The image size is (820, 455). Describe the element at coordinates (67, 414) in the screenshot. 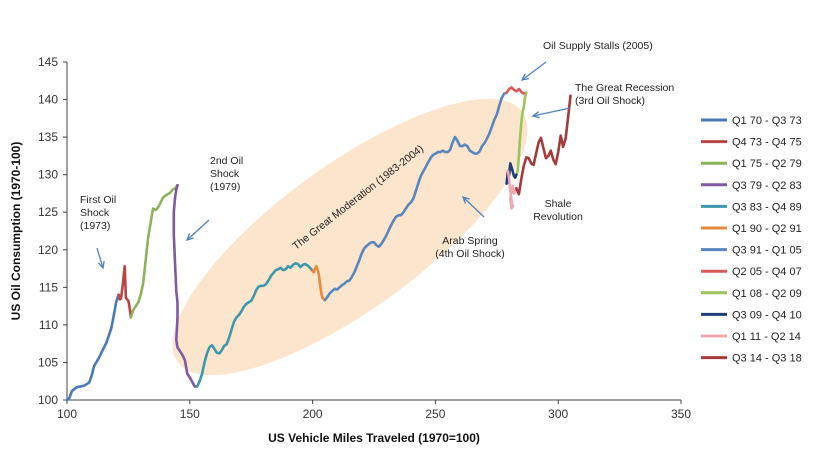

I see `x-tick-label: 100` at that location.